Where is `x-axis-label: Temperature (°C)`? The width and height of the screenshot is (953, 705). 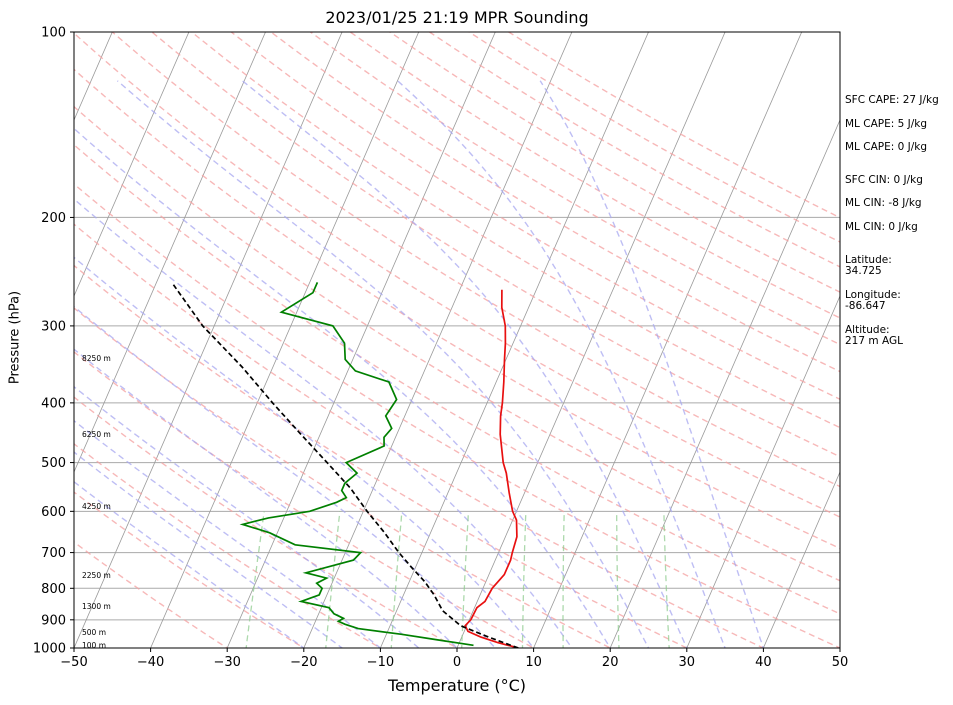 x-axis-label: Temperature (°C) is located at coordinates (457, 685).